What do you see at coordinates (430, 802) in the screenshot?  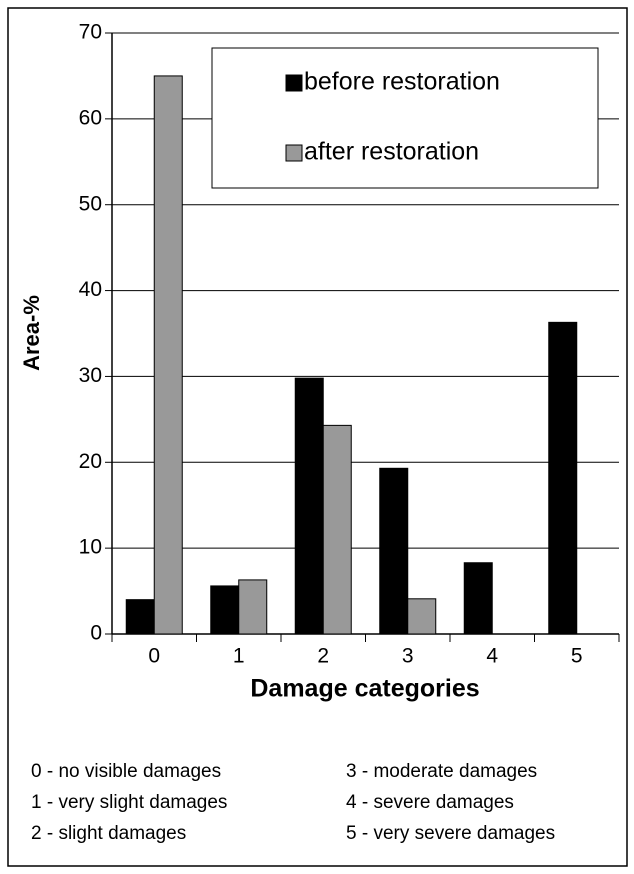 I see `footnote: 4 - severe damages` at bounding box center [430, 802].